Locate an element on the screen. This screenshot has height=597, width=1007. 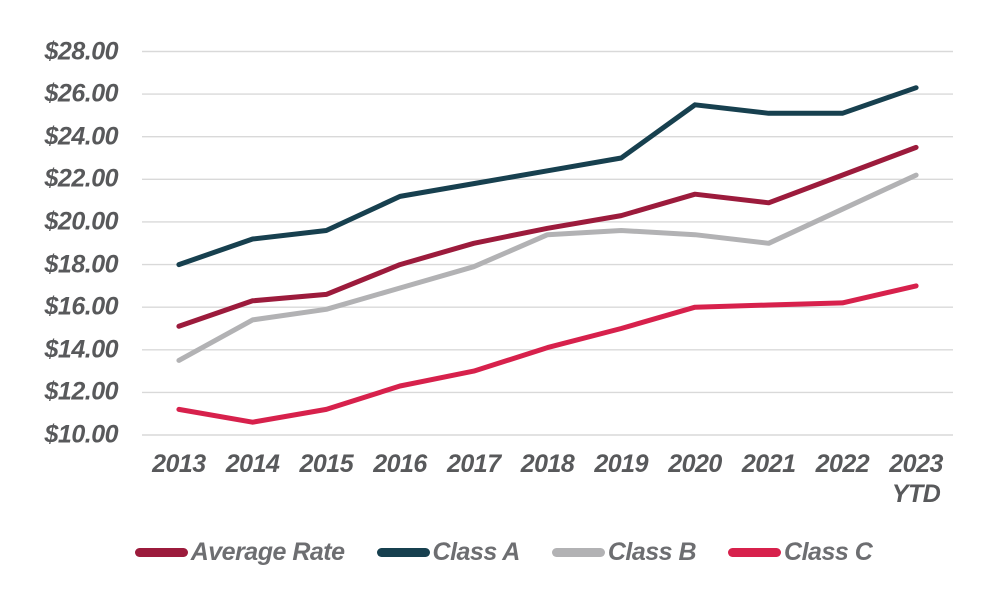
legend-swatch-average-rate is located at coordinates (161, 552).